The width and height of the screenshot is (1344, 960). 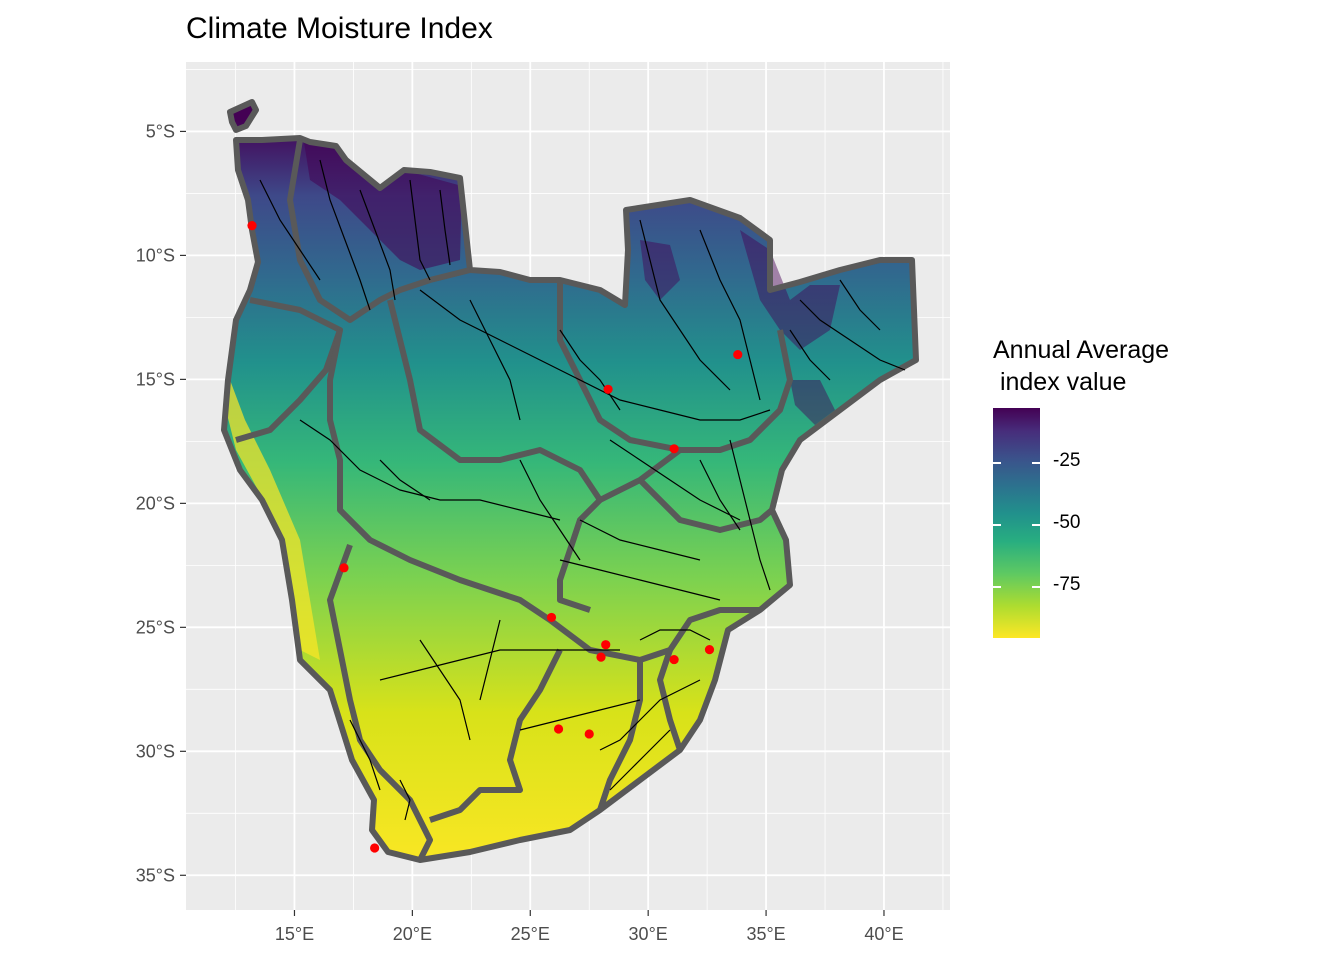 What do you see at coordinates (155, 875) in the screenshot?
I see `y-tick-label: 35°S` at bounding box center [155, 875].